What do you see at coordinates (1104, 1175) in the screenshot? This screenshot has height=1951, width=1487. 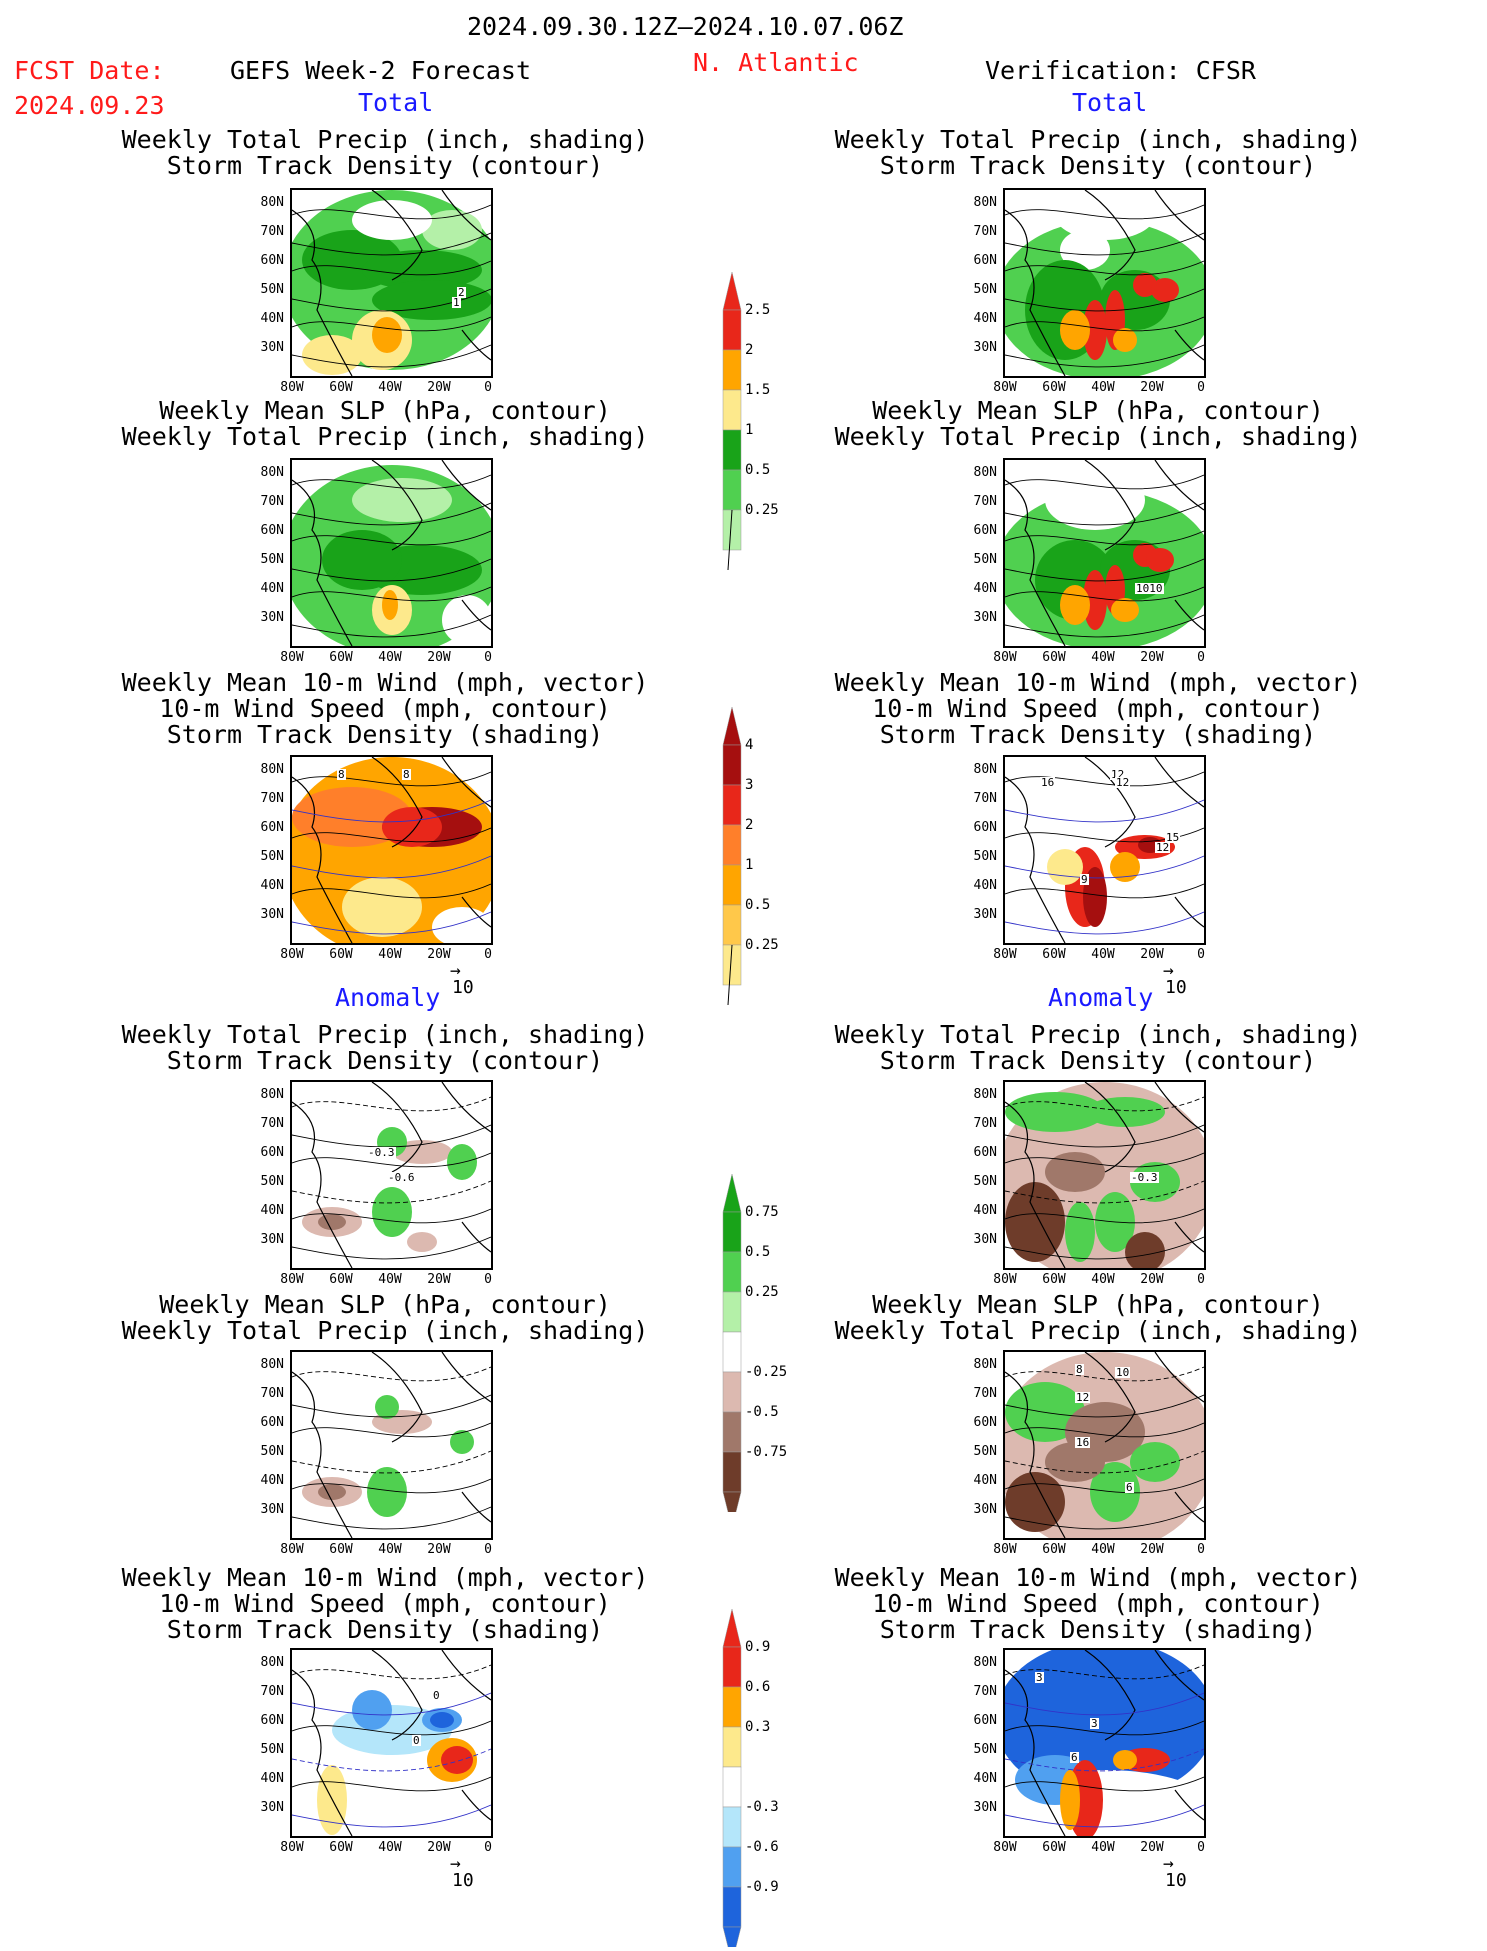 I see `map-panel-right-4: -0.3` at bounding box center [1104, 1175].